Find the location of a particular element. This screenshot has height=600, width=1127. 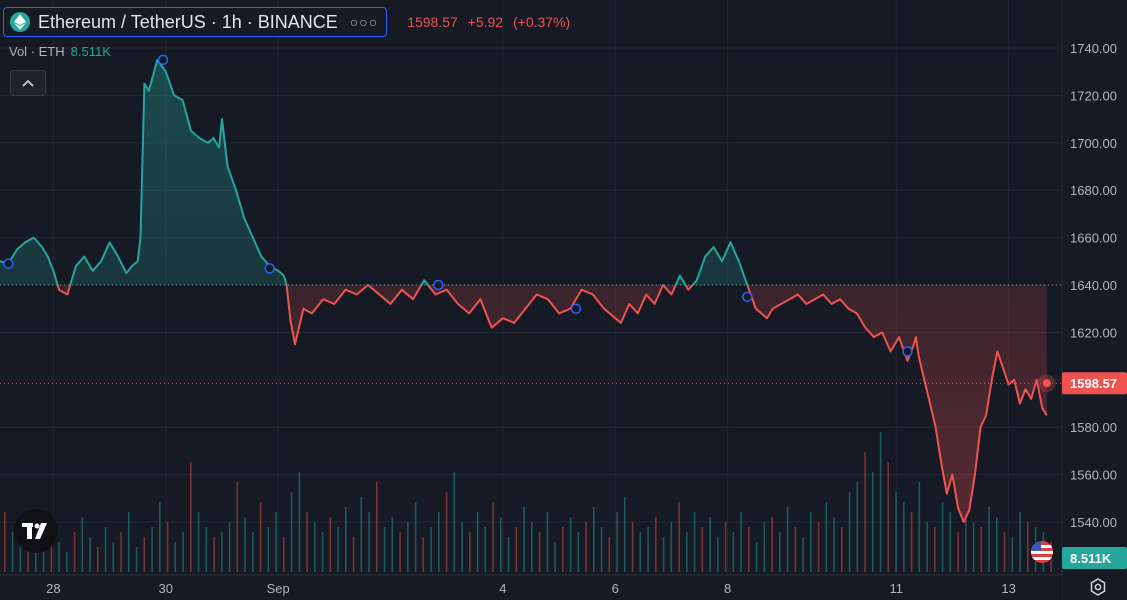

volume-badge-label: 8.511K is located at coordinates (1091, 558).